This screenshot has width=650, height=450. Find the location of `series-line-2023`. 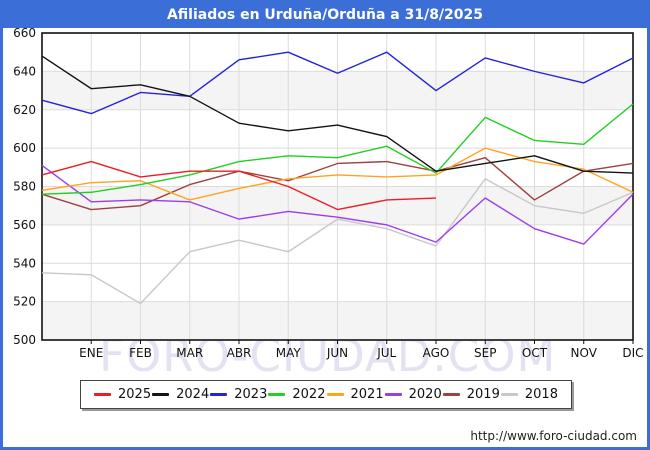

series-line-2023 is located at coordinates (337, 83).